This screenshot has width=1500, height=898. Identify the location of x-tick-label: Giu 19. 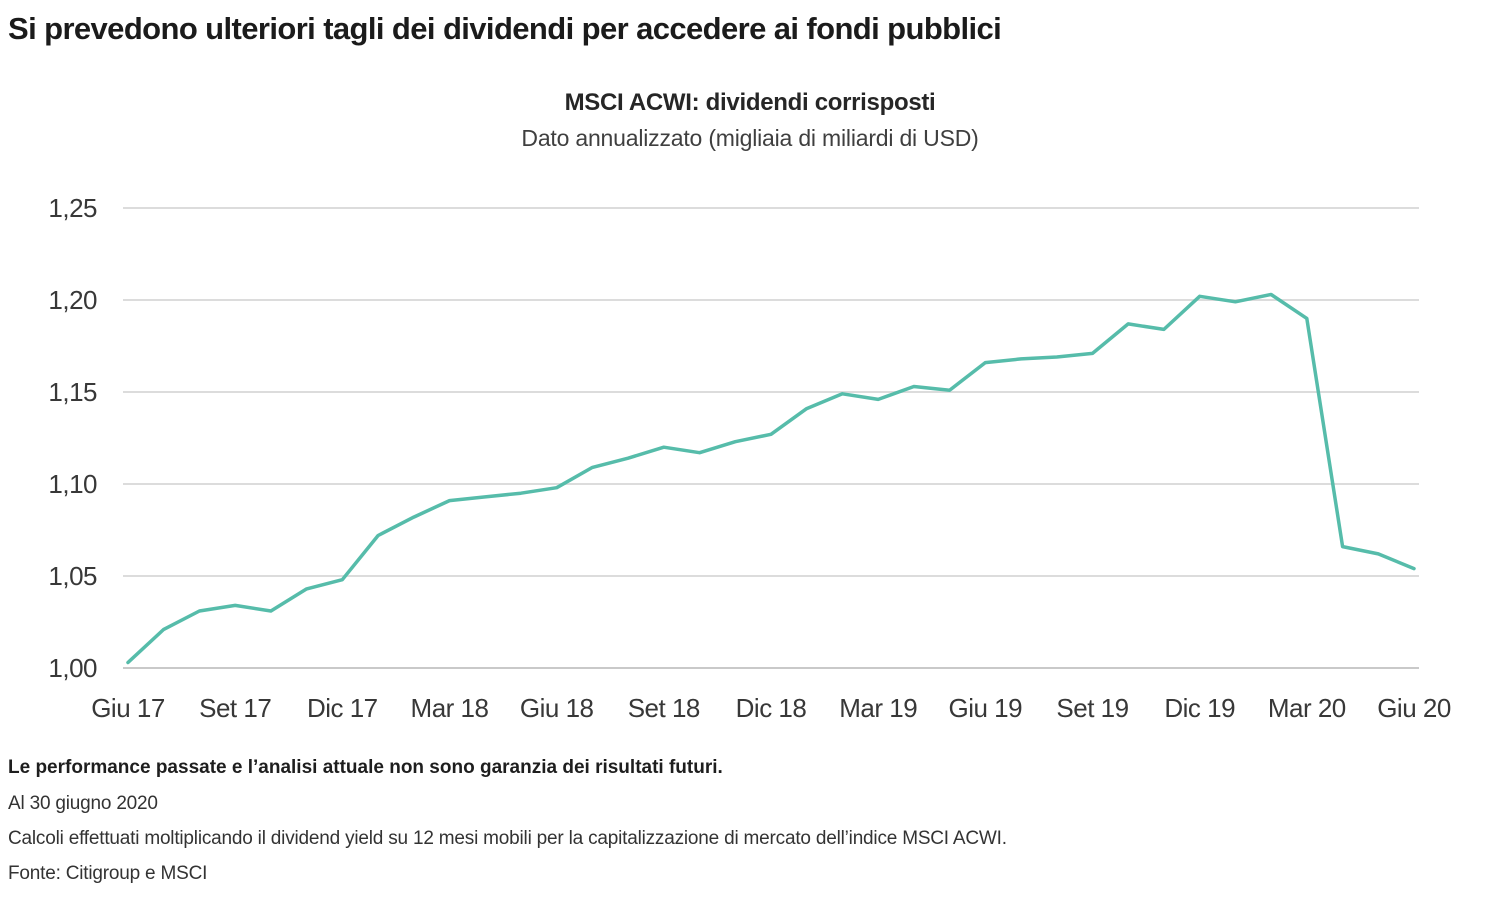
(985, 708).